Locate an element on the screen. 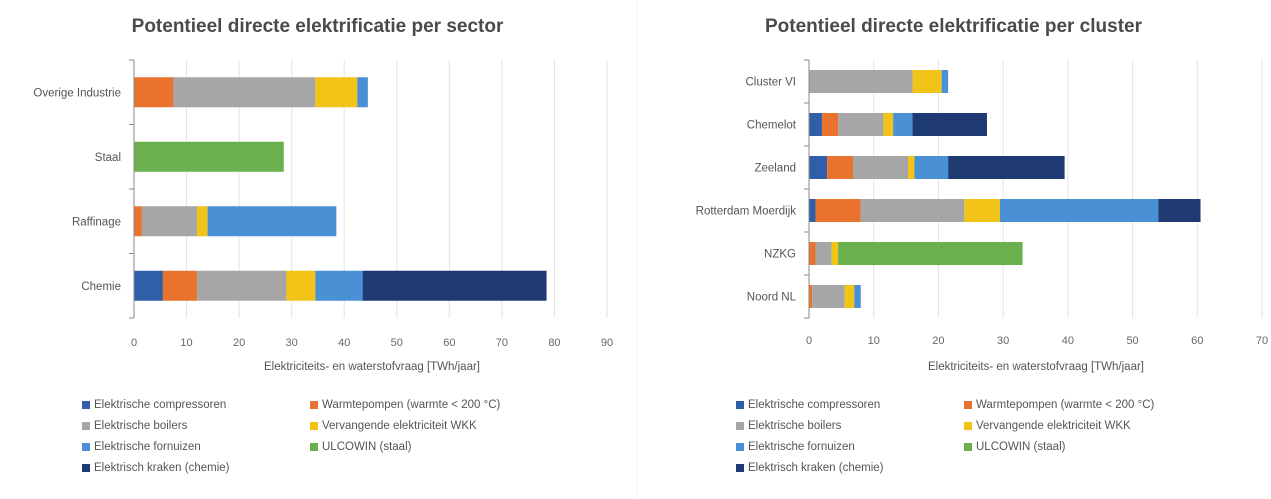 The height and width of the screenshot is (499, 1271). legend-label: Elektrische fornuizen is located at coordinates (147, 447).